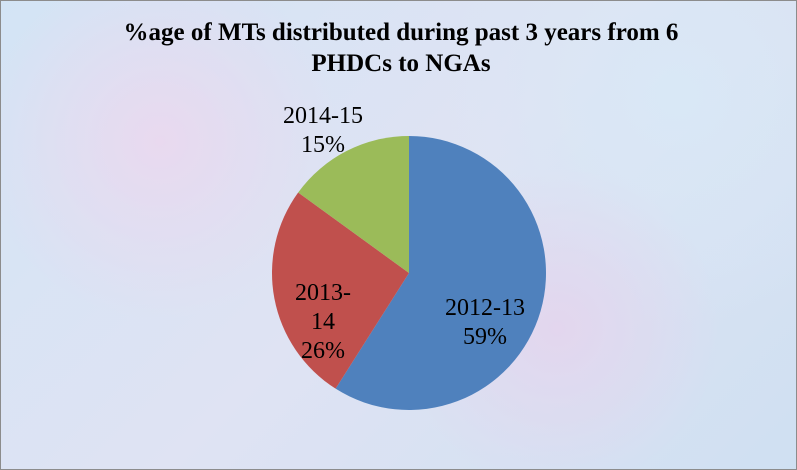 This screenshot has width=797, height=470. What do you see at coordinates (485, 337) in the screenshot?
I see `value-label: 59%` at bounding box center [485, 337].